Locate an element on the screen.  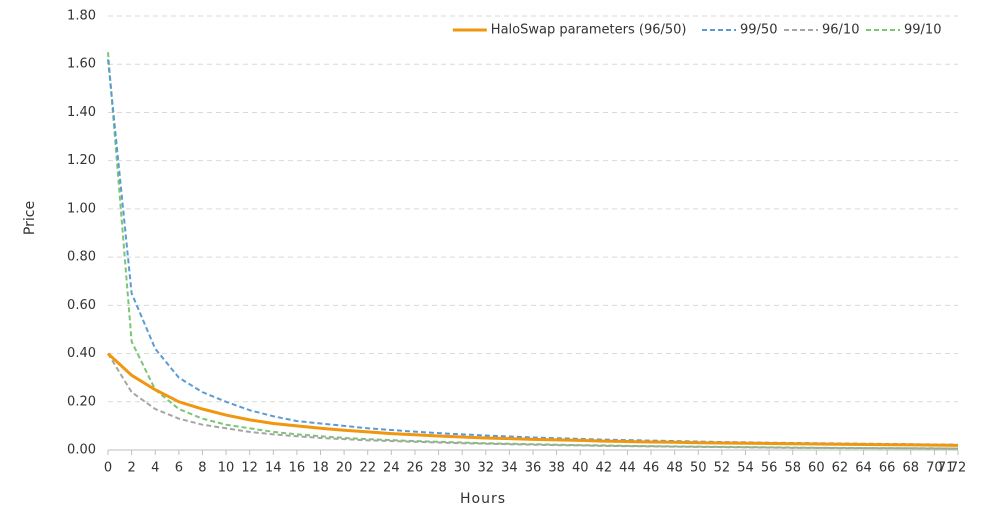
x-tick-label: 62 is located at coordinates (840, 468).